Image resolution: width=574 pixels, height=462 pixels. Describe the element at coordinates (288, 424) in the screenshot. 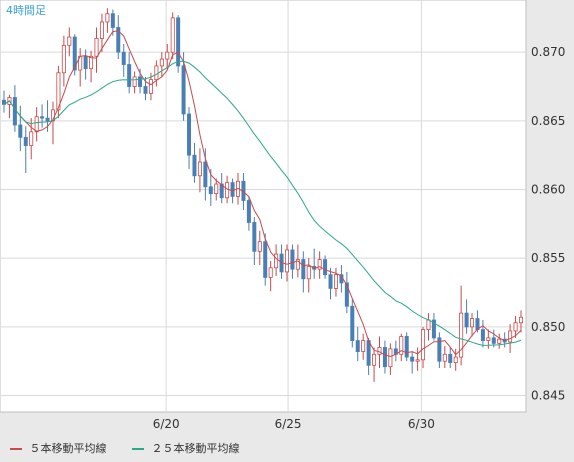

I see `x-tick-label: 6/25` at that location.